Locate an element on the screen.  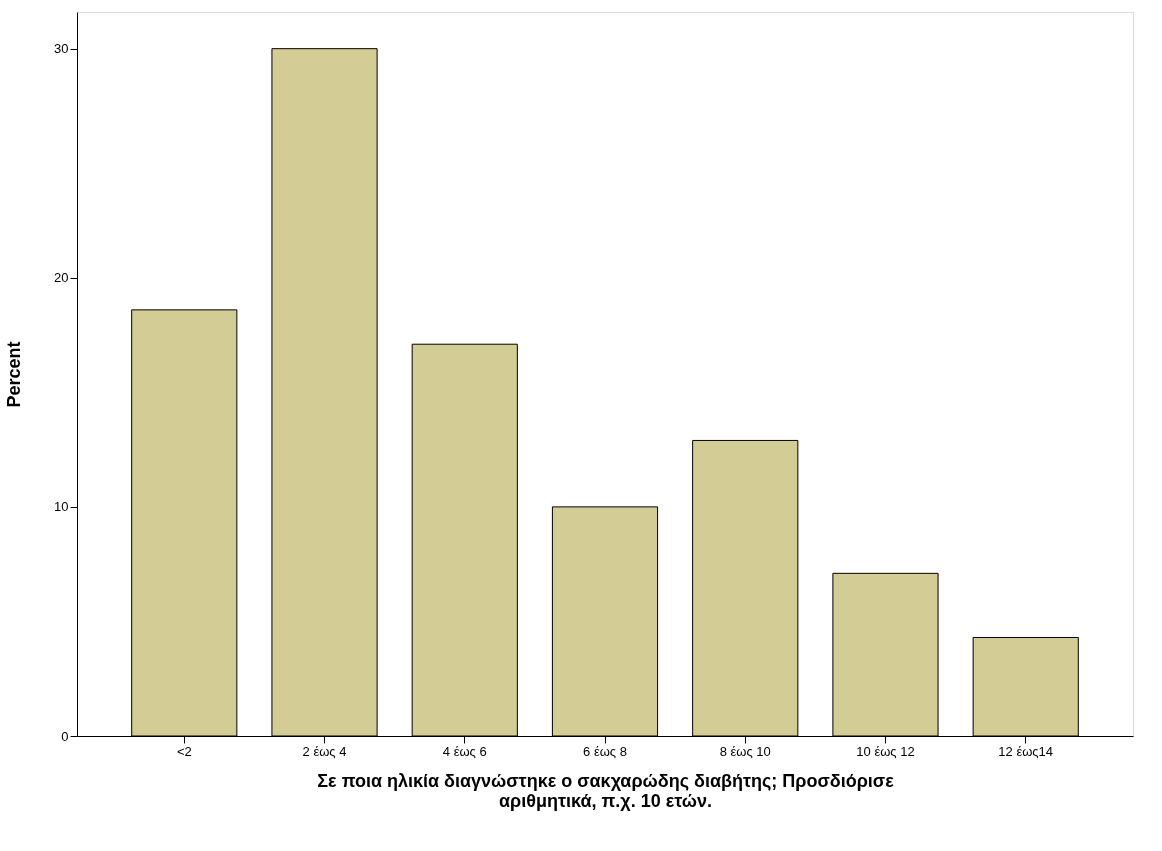
x-tick-label: 12 έως14 is located at coordinates (1026, 751).